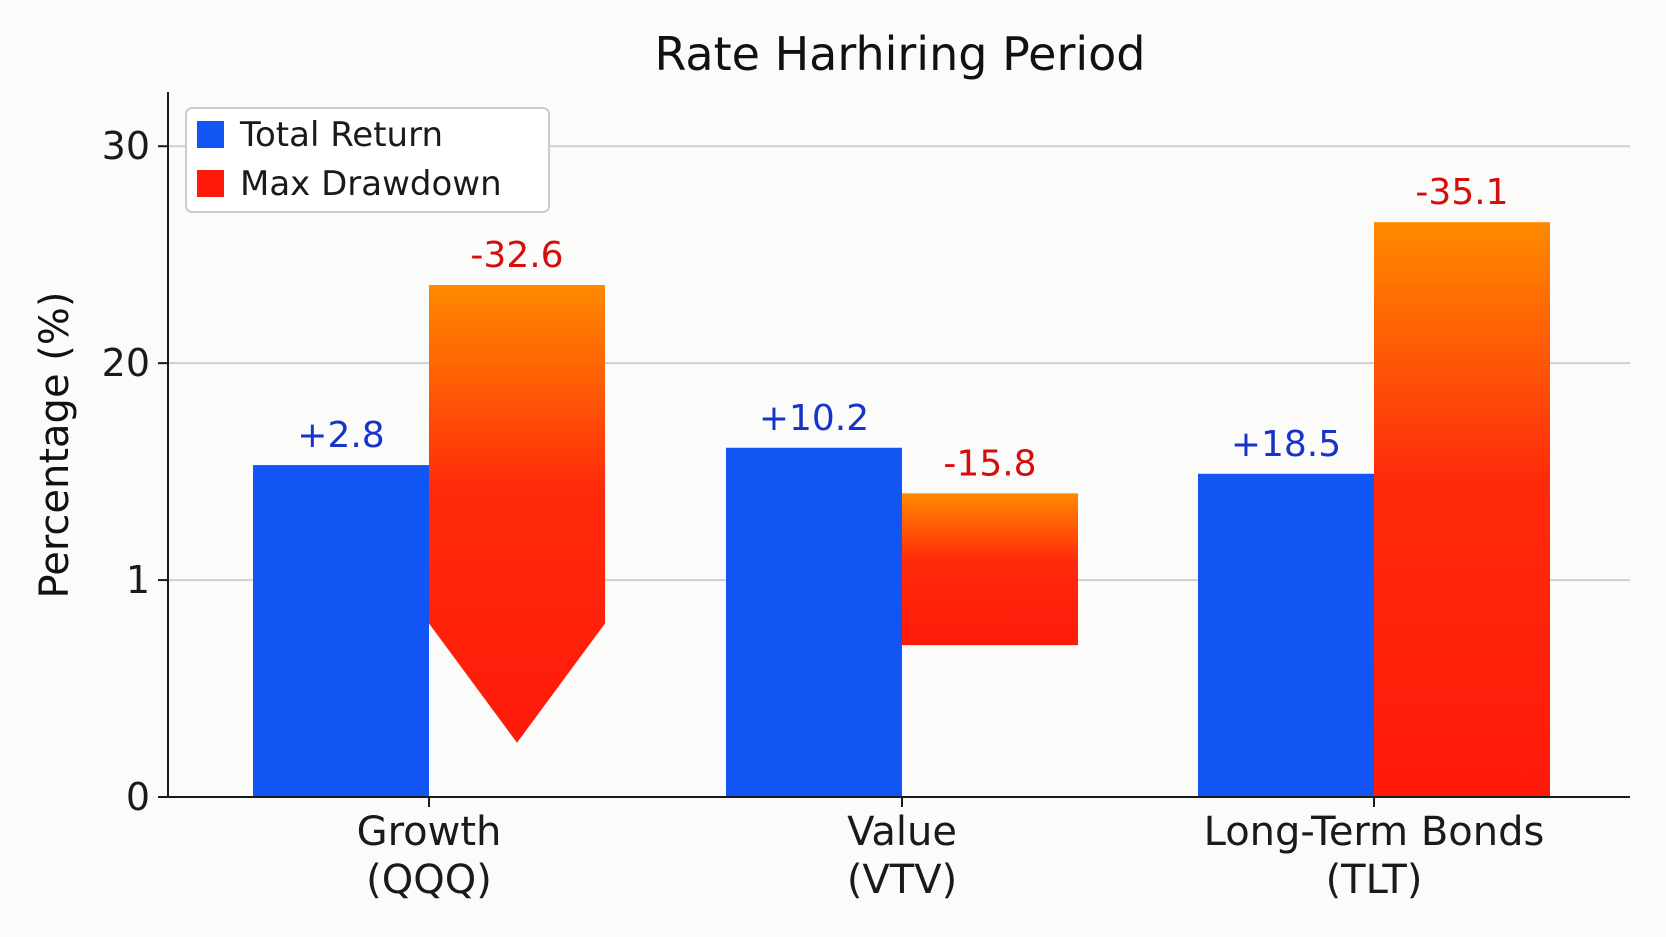 Image resolution: width=1666 pixels, height=937 pixels. What do you see at coordinates (989, 463) in the screenshot?
I see `data-label-max-drawdown-1: -15.8` at bounding box center [989, 463].